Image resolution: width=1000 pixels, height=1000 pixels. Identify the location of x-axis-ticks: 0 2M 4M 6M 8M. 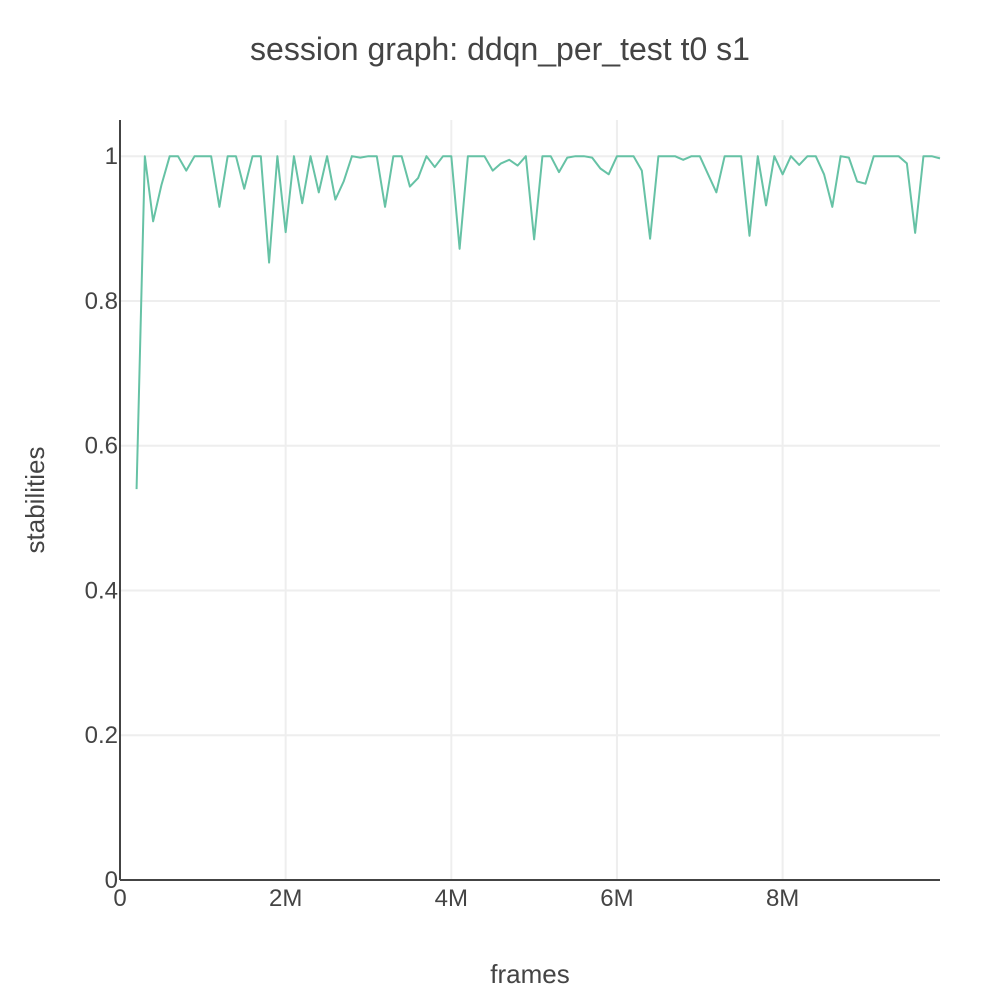
(456, 898).